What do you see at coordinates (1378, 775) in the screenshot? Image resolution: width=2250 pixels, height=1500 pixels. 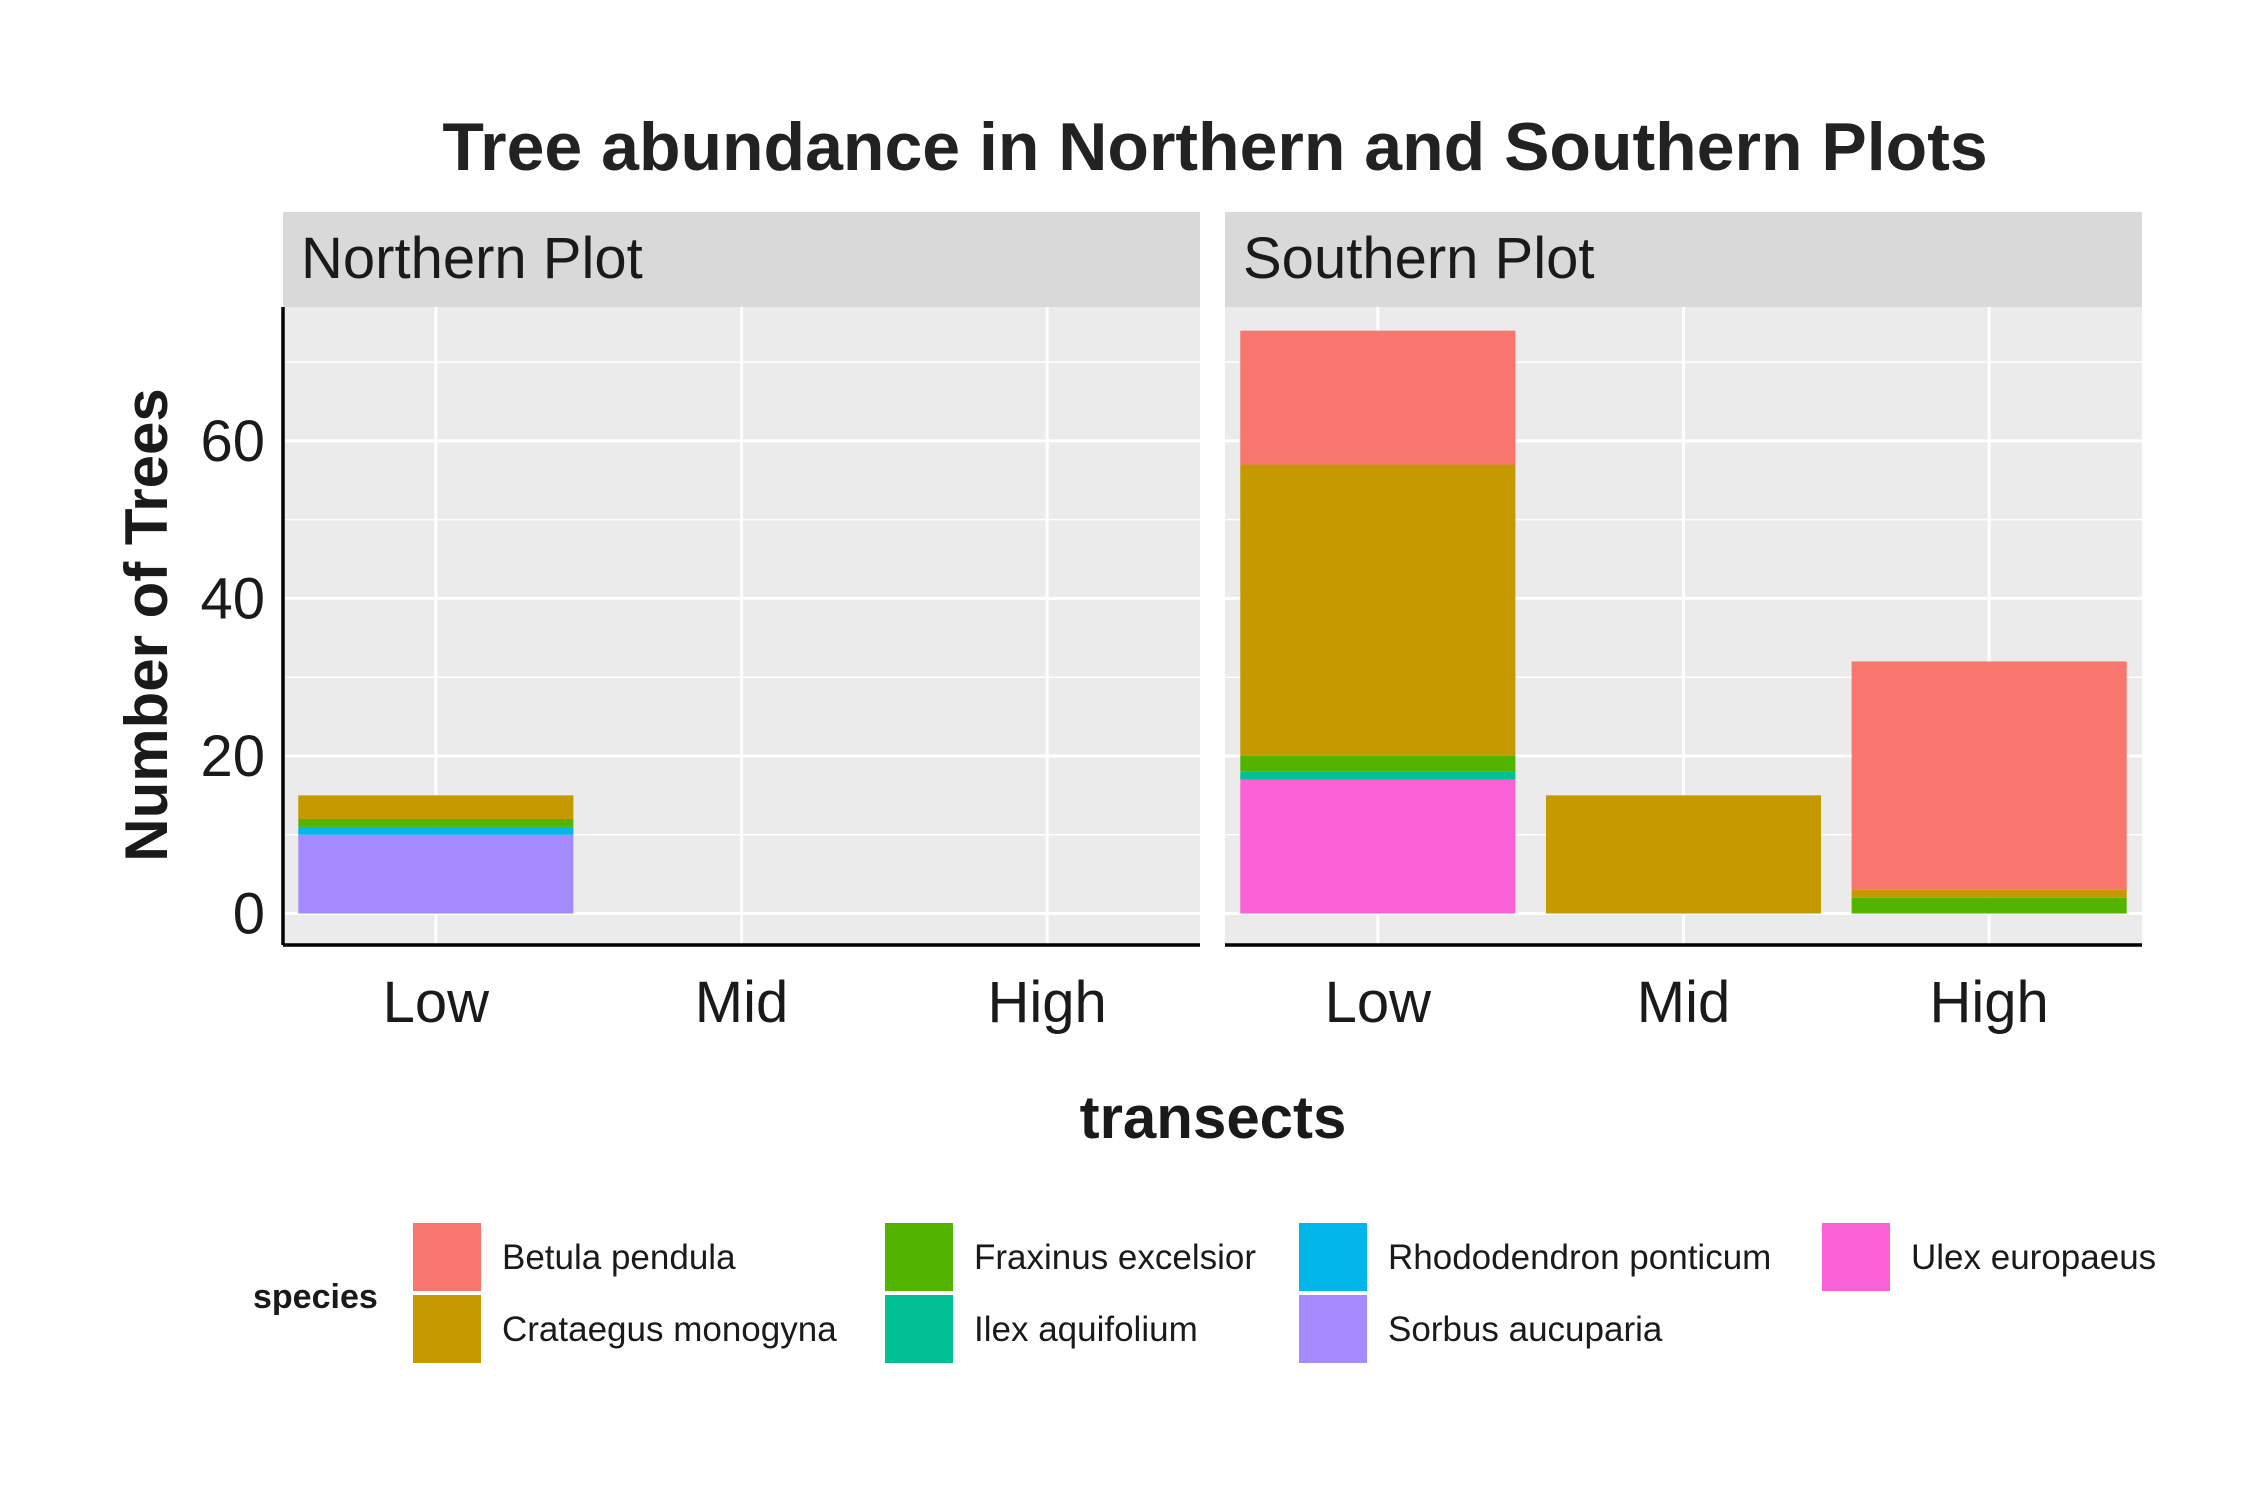 I see `bar-segment-southern-plot-low-ilex-aquifolium` at bounding box center [1378, 775].